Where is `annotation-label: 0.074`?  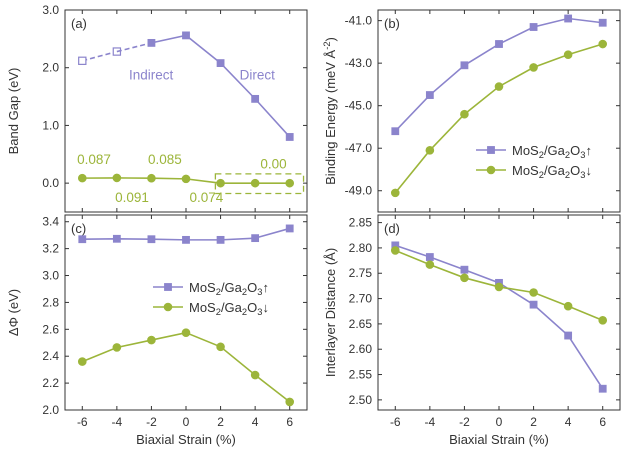 annotation-label: 0.074 is located at coordinates (206, 197).